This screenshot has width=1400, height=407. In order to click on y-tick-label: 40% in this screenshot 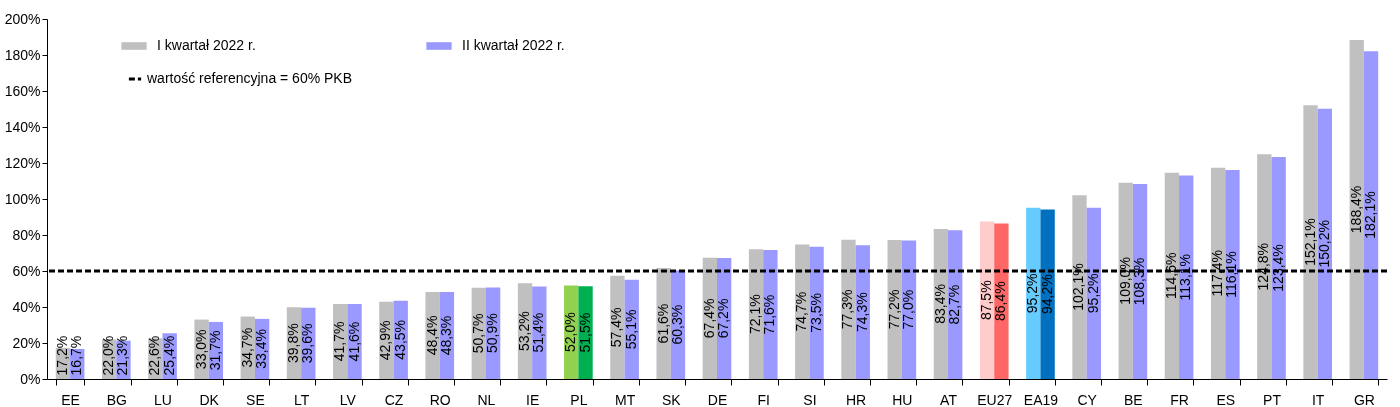, I will do `click(26, 306)`.